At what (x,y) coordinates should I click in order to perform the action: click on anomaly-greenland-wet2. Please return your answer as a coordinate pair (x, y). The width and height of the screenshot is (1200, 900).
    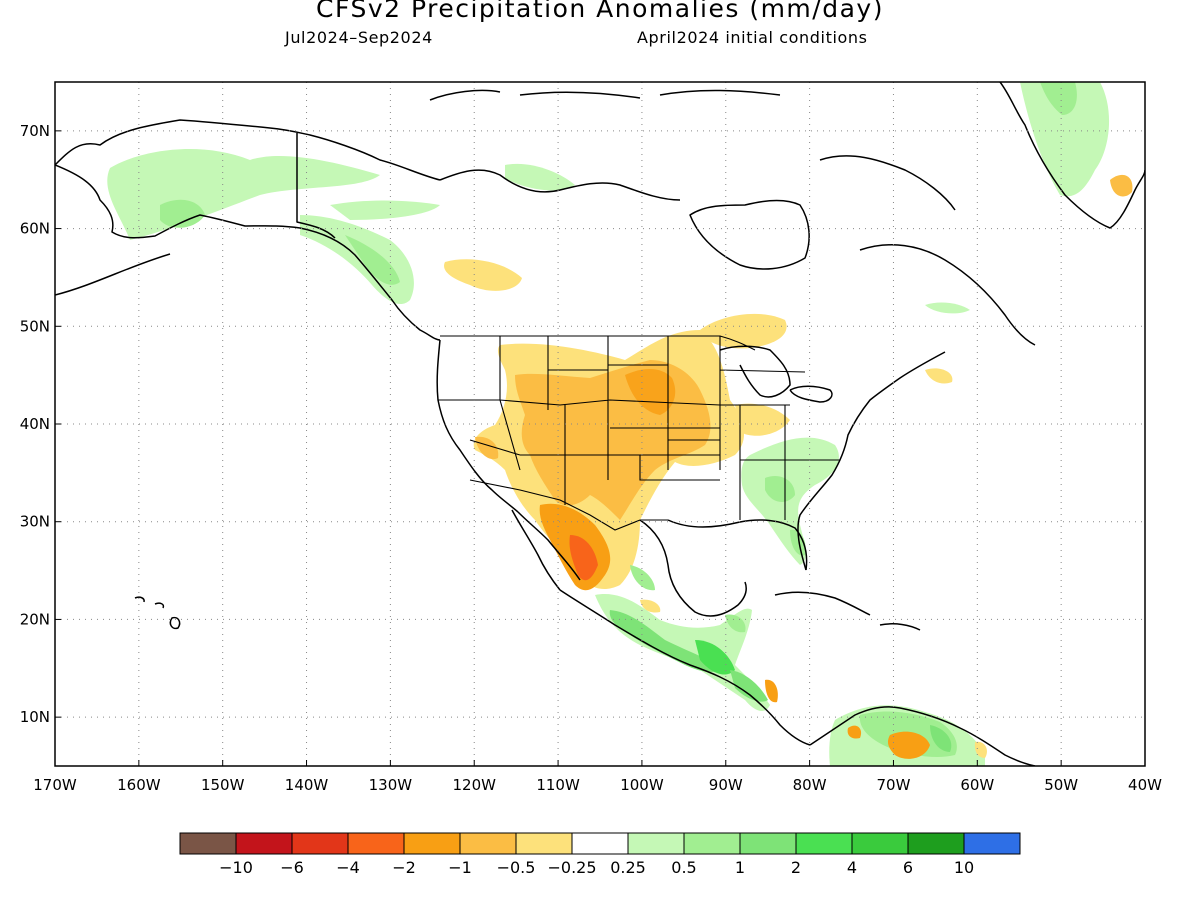
    Looking at the image, I should click on (1058, 98).